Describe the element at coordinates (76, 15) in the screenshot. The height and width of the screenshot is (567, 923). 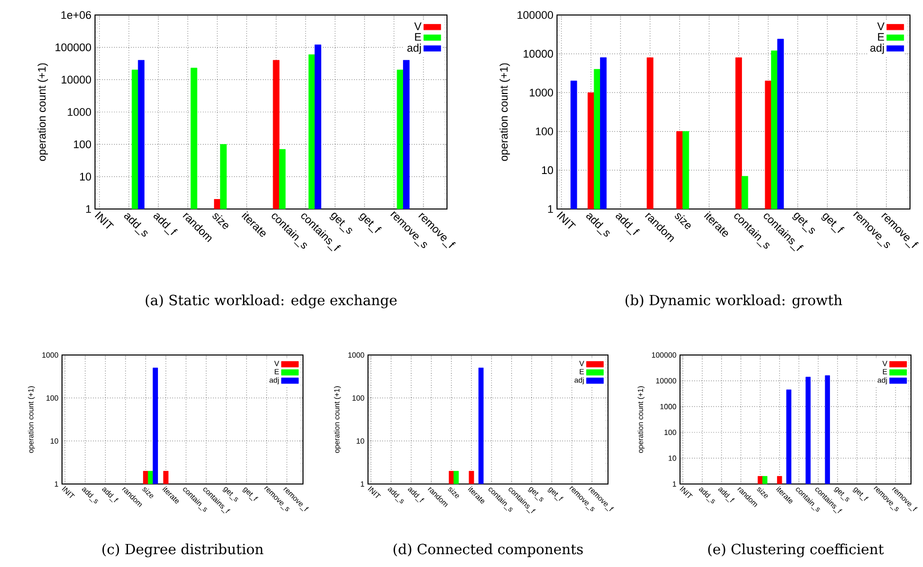
I see `y-tick-label: 1e+06` at that location.